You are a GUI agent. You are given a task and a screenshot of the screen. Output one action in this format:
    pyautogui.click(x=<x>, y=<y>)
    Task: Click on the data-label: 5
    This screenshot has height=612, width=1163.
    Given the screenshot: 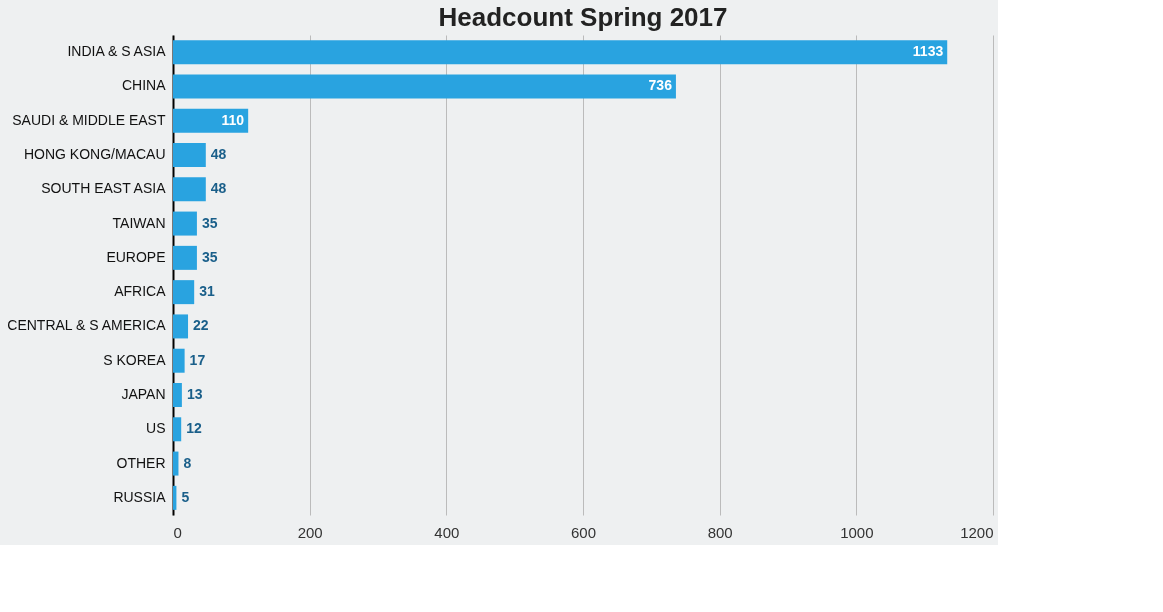 What is the action you would take?
    pyautogui.click(x=185, y=496)
    